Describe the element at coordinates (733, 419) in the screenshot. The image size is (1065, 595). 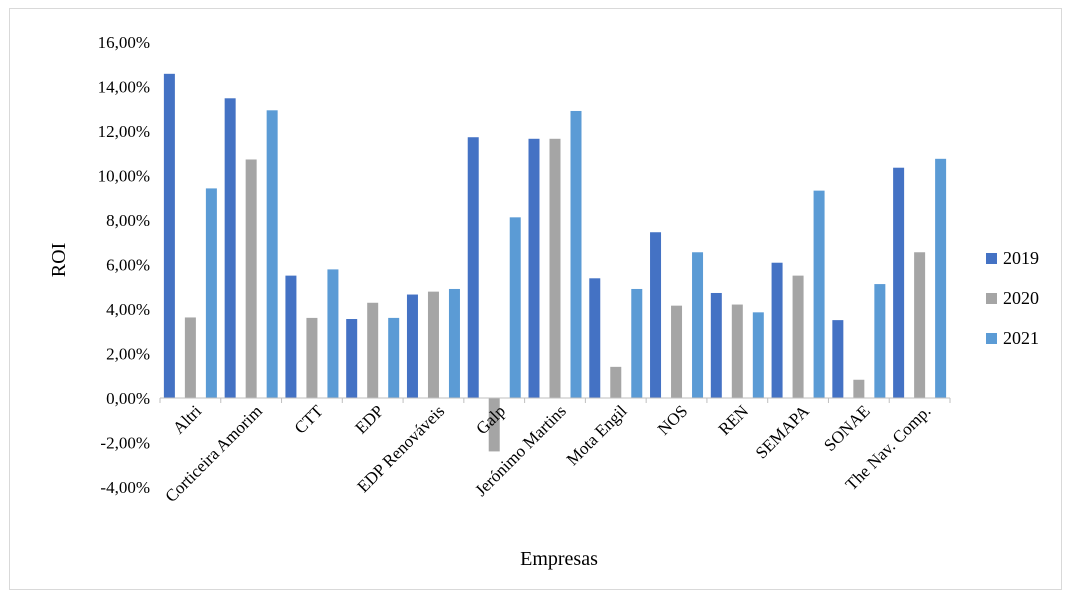
I see `category-label: REN` at that location.